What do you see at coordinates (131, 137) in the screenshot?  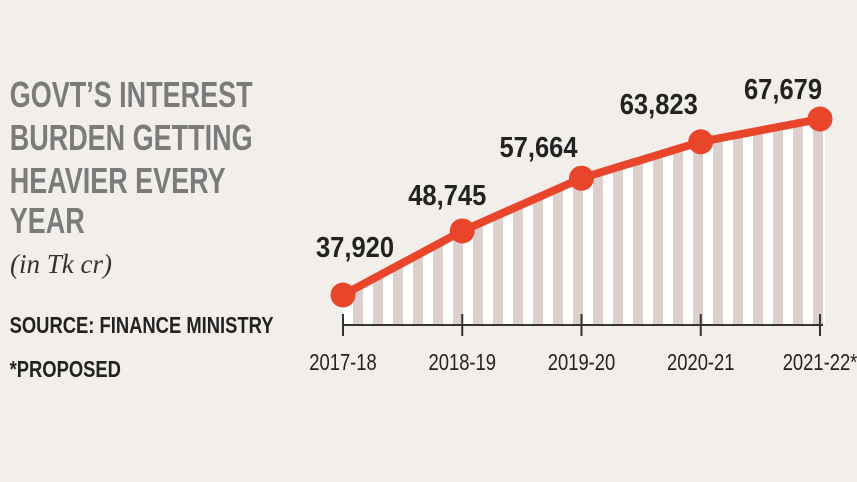 I see `title-line: BURDEN GETTING` at bounding box center [131, 137].